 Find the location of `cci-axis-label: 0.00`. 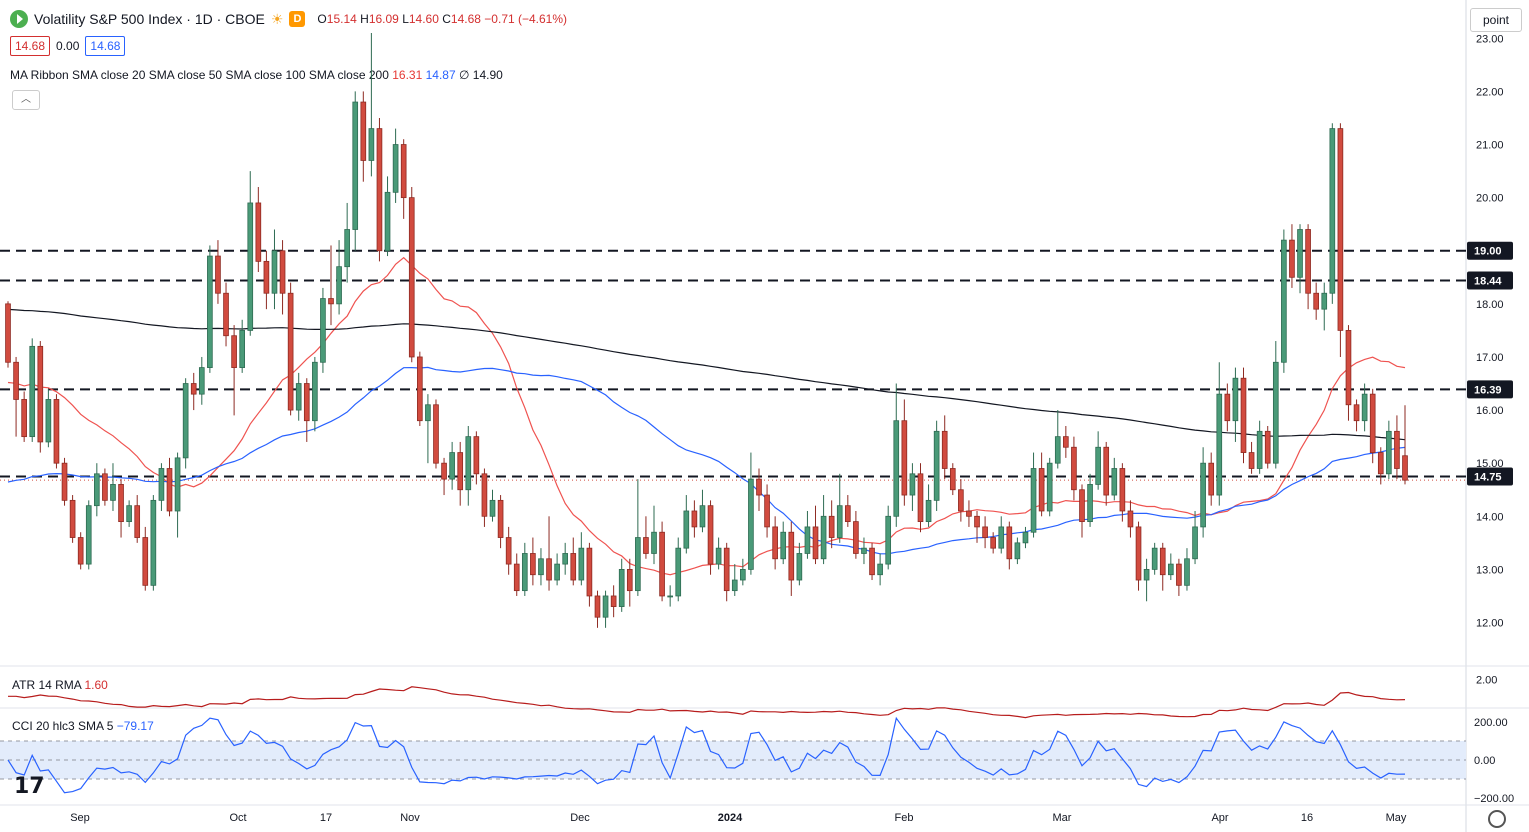

cci-axis-label: 0.00 is located at coordinates (1484, 761).